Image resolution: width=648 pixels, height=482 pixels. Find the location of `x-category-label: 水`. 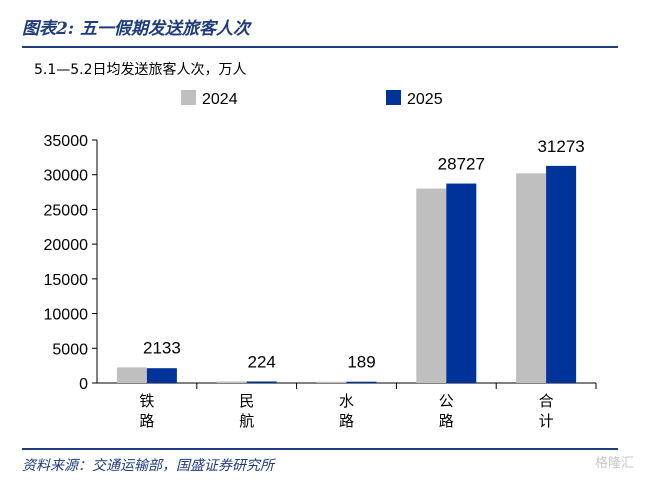

x-category-label: 水 is located at coordinates (346, 401).